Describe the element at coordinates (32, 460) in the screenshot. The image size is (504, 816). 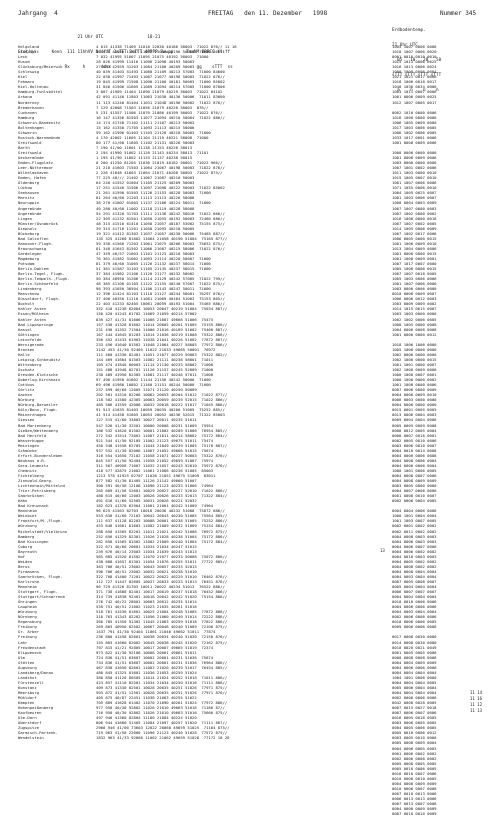
I see `station-name: Neuhaus a.R.` at that location.